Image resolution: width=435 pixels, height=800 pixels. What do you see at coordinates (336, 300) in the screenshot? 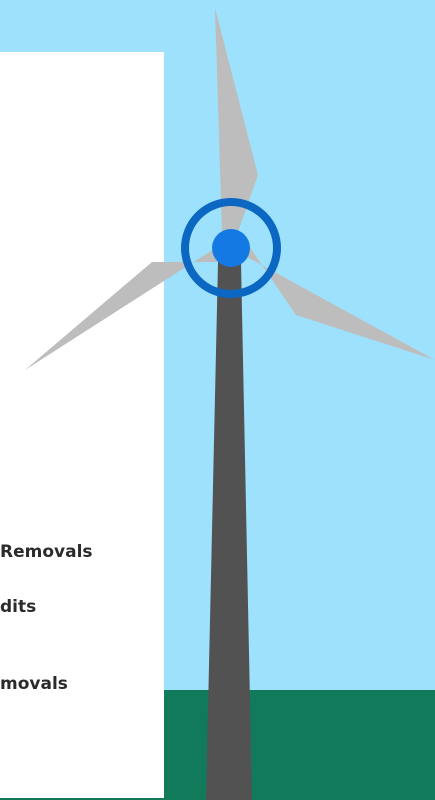
I see `turbine-blade-right` at bounding box center [336, 300].